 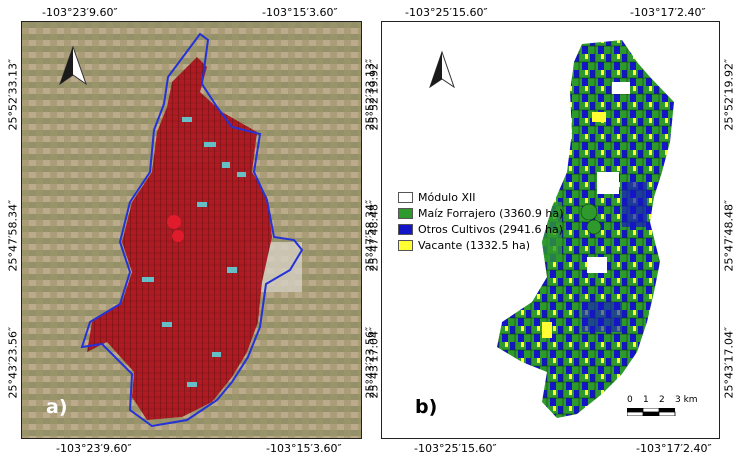 What do you see at coordinates (651, 412) in the screenshot?
I see `scale-bar-graphic` at bounding box center [651, 412].